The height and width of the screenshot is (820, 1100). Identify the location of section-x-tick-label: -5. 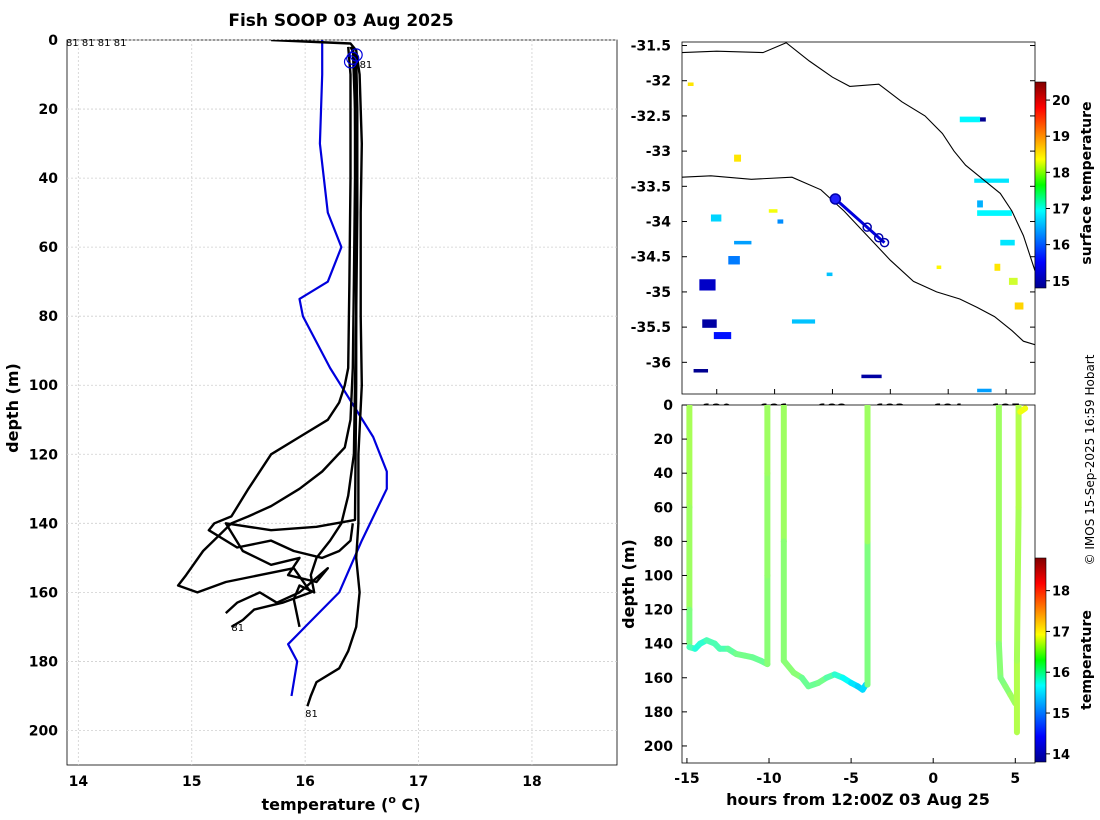
(851, 779).